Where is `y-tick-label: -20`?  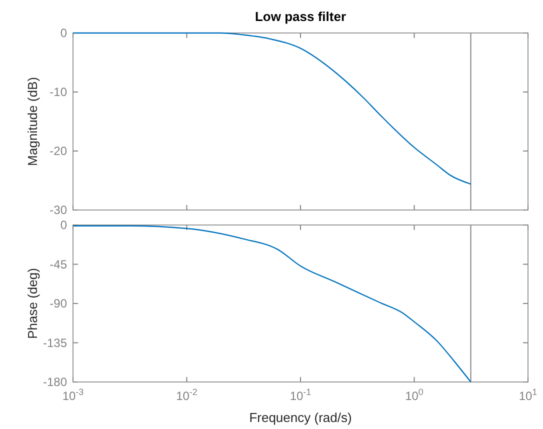 y-tick-label: -20 is located at coordinates (59, 151).